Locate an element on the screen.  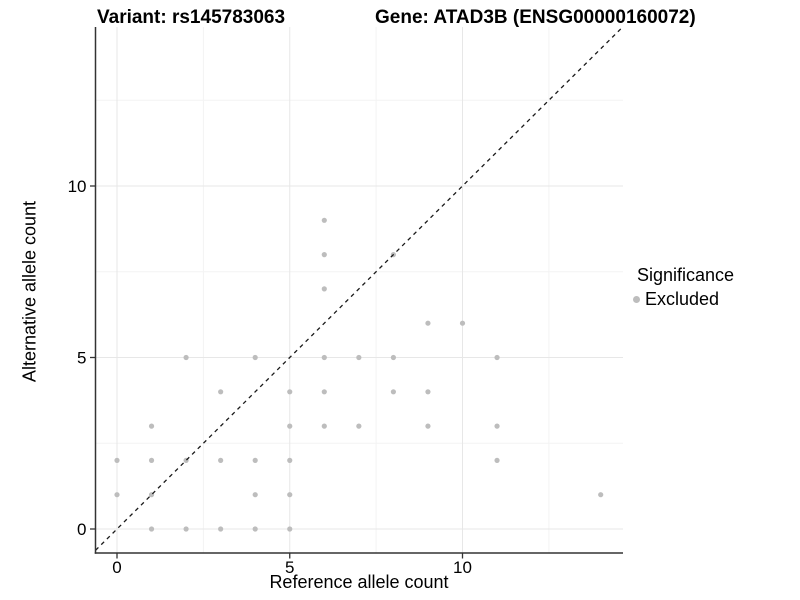
x-tick-label: 5 is located at coordinates (289, 567).